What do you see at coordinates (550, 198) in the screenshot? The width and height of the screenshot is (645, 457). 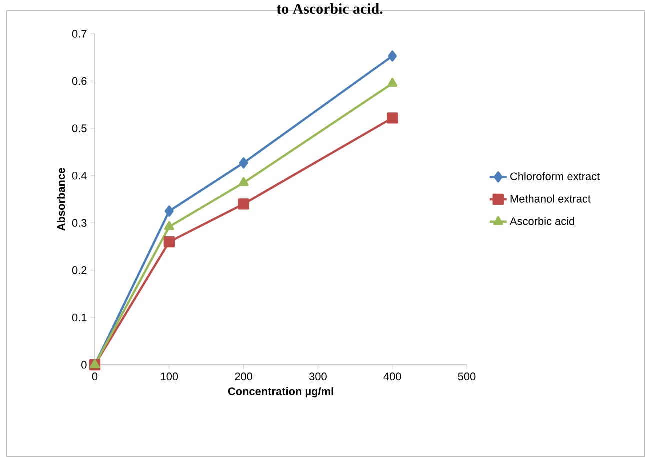 I see `legend-label: Methanol extract` at bounding box center [550, 198].